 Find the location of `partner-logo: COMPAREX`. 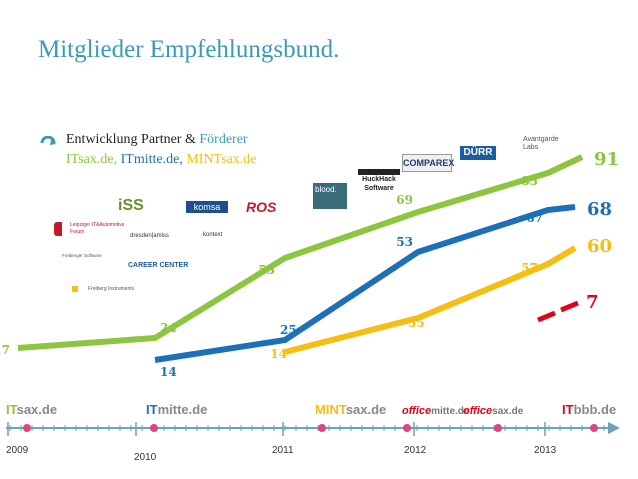

partner-logo: COMPAREX is located at coordinates (428, 163).